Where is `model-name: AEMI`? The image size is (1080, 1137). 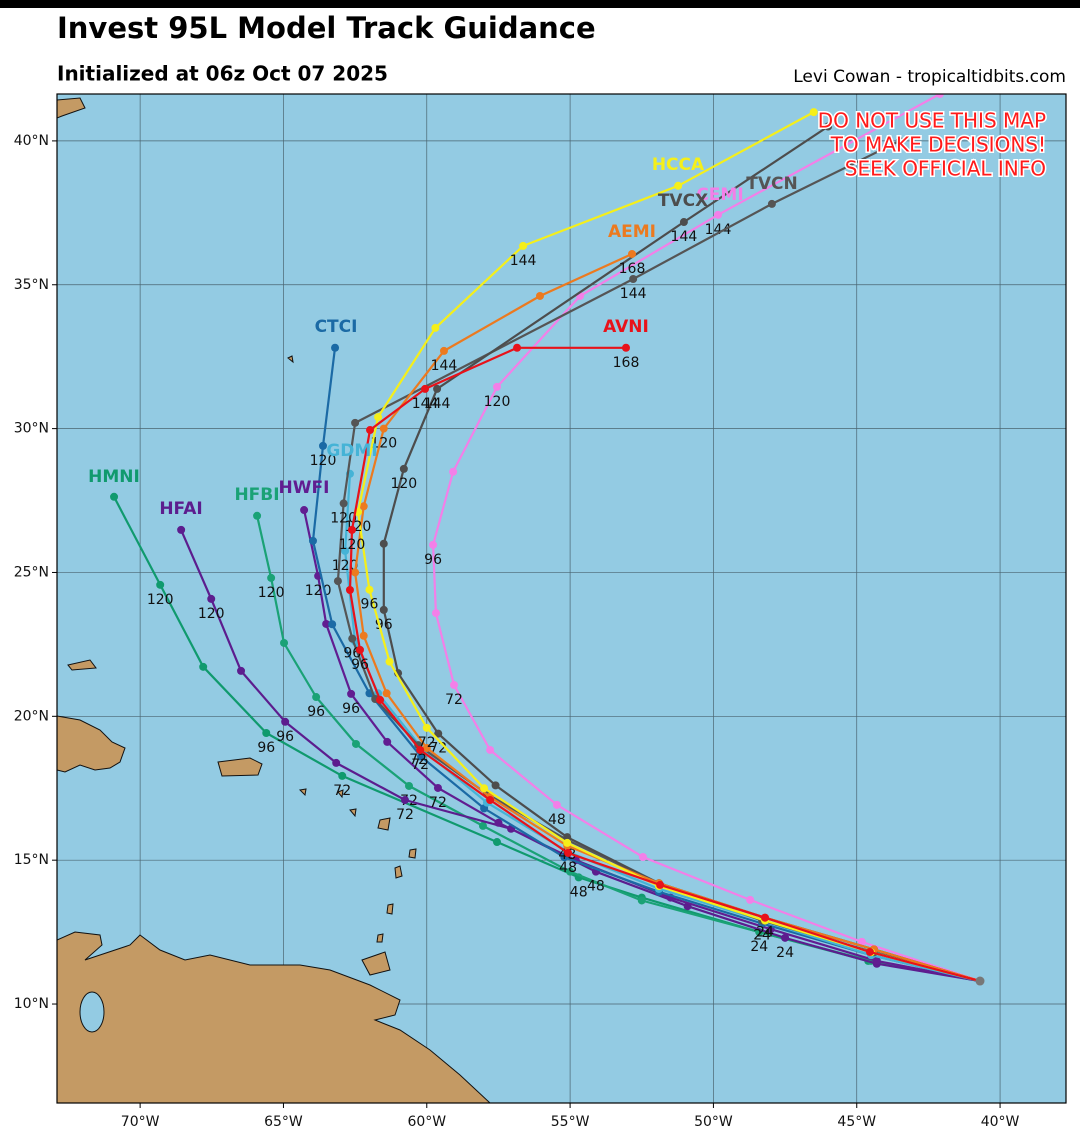
model-name: AEMI is located at coordinates (632, 232).